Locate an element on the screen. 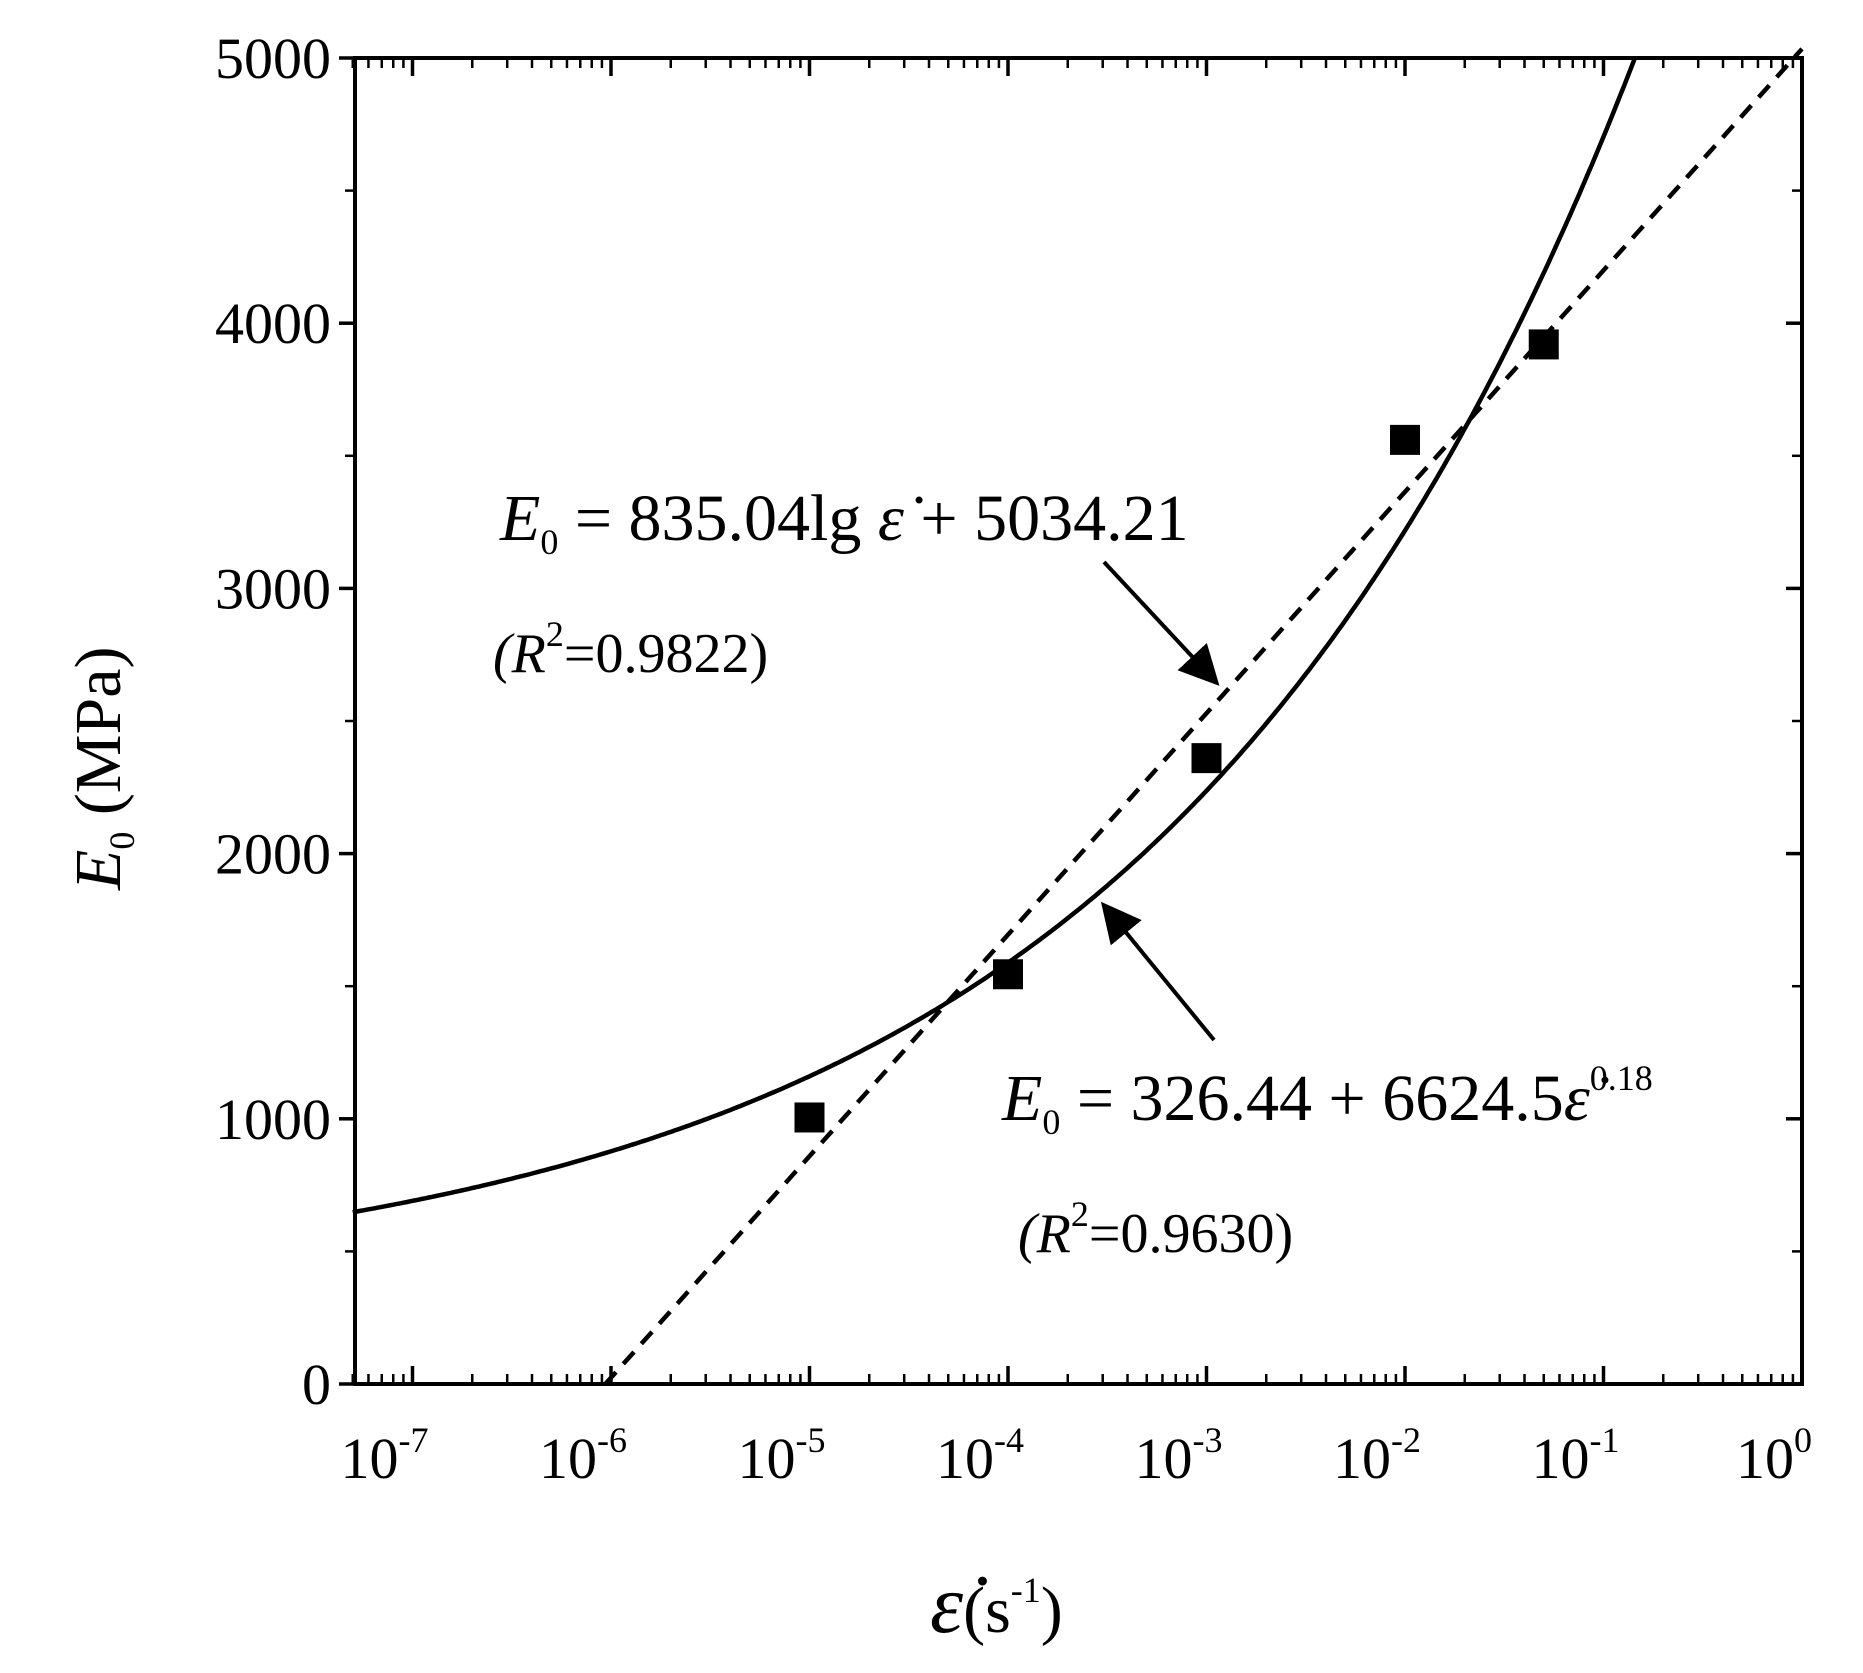 The height and width of the screenshot is (1673, 1863). x-tick-label: 10⁻⁵ is located at coordinates (782, 1455).